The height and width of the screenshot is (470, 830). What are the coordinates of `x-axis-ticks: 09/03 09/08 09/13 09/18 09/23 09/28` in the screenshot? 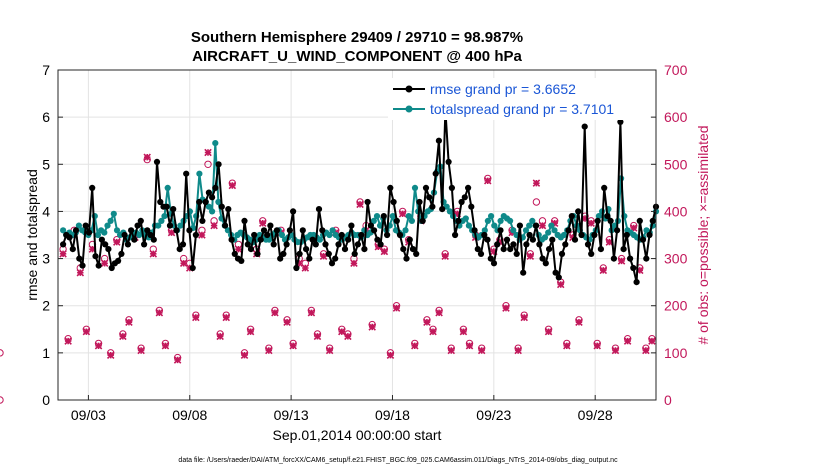 It's located at (342, 409).